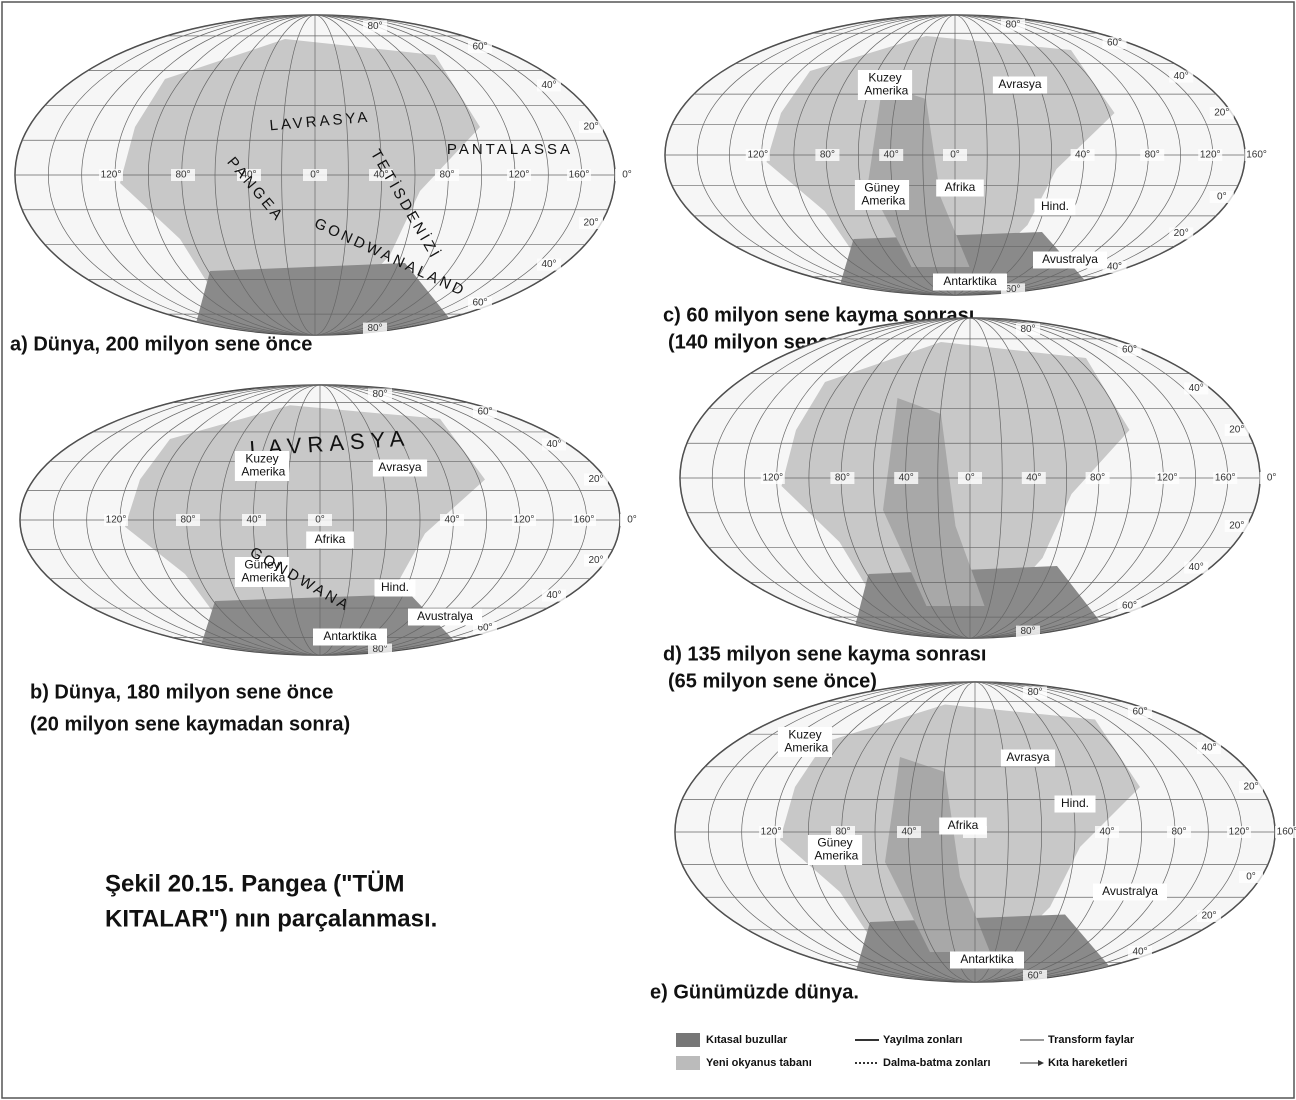 Image resolution: width=1296 pixels, height=1100 pixels. What do you see at coordinates (1091, 1040) in the screenshot?
I see `legend-label: Transform faylar` at bounding box center [1091, 1040].